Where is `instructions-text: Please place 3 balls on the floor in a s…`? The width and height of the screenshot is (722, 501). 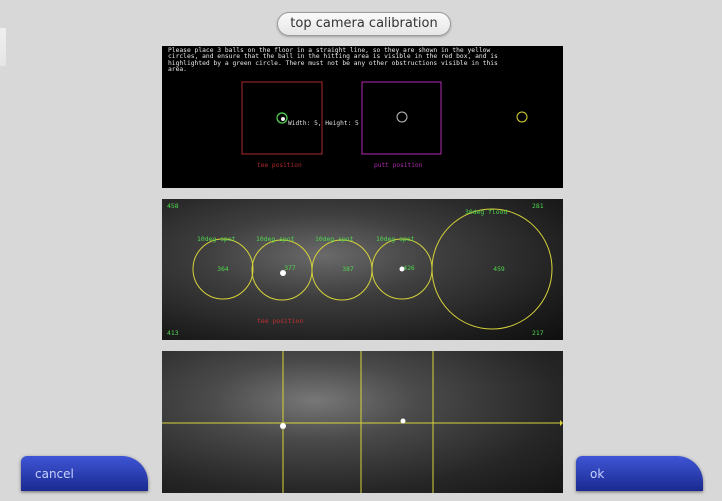
instructions-text: Please place 3 balls on the floor in a s… is located at coordinates (333, 60).